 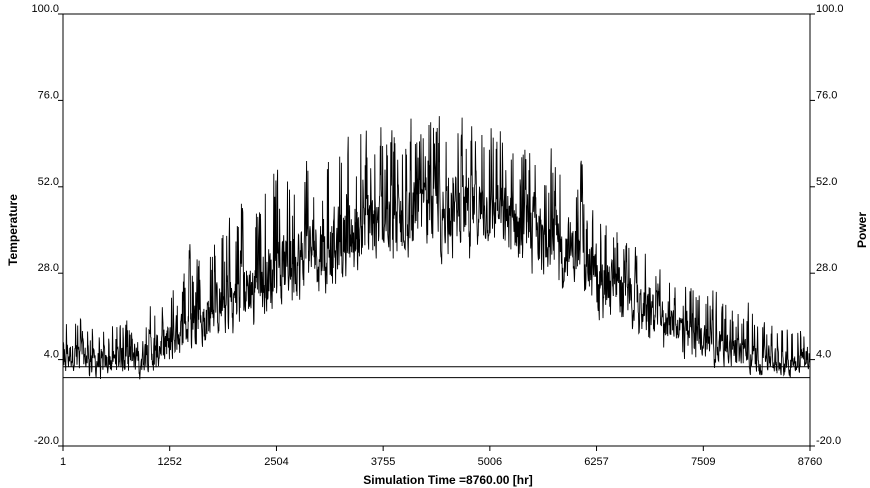 I want to click on y-tick-label-left: 28.0, so click(x=48, y=268).